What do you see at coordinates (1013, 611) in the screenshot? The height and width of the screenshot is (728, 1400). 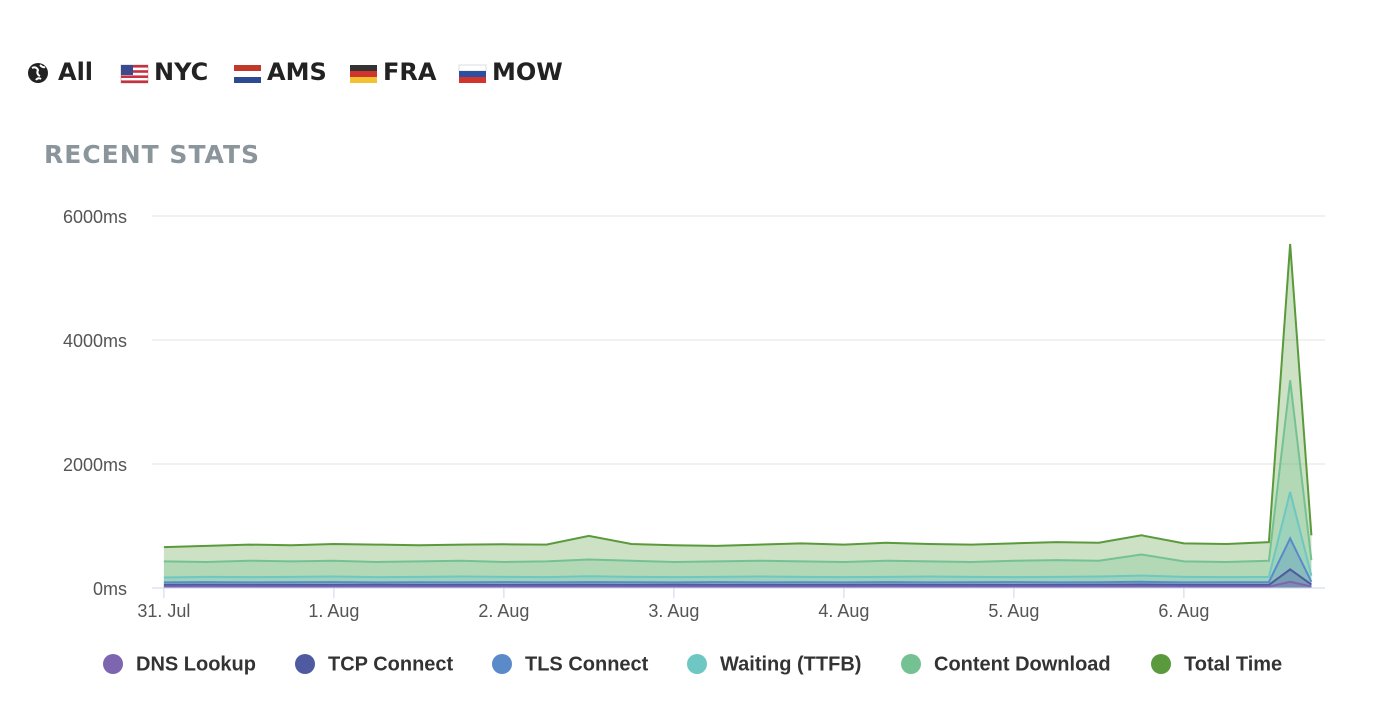 I see `x-tick-label: 5. Aug` at bounding box center [1013, 611].